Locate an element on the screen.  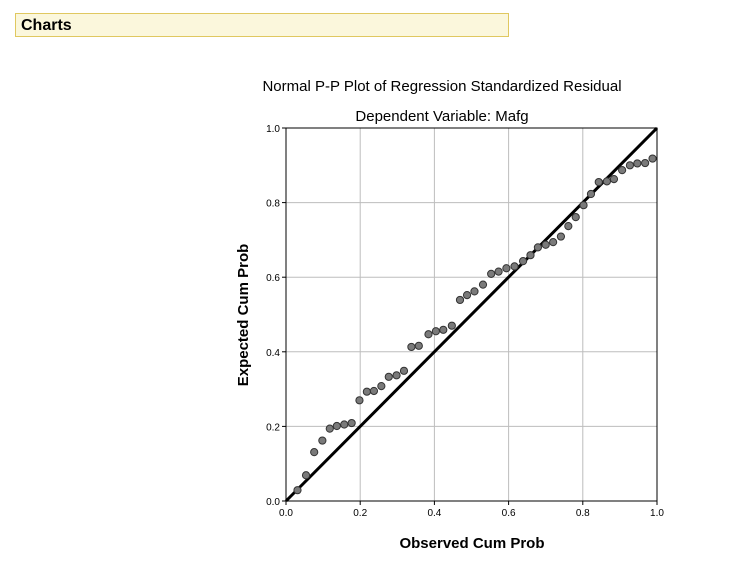
x-tick-label: 0.6 is located at coordinates (509, 513).